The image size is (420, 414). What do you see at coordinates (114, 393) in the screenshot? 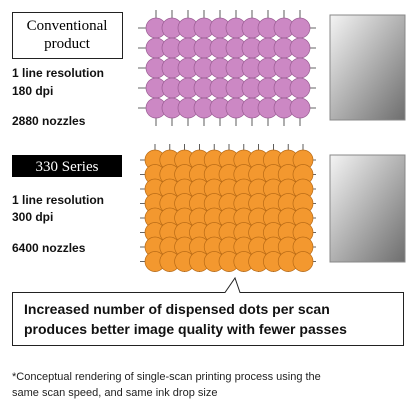
I see `footnote: same scan speed, and same ink drop size` at bounding box center [114, 393].